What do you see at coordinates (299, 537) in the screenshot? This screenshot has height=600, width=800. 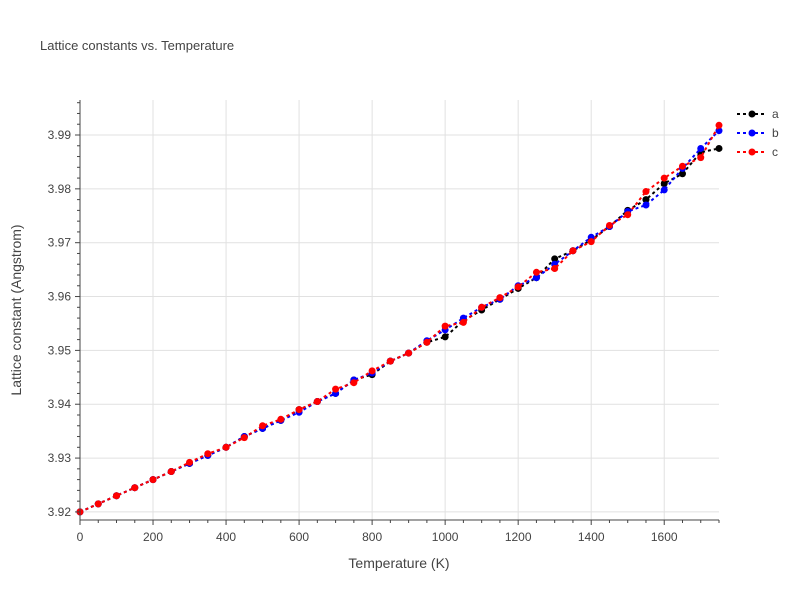 I see `x-tick-label: 600` at bounding box center [299, 537].